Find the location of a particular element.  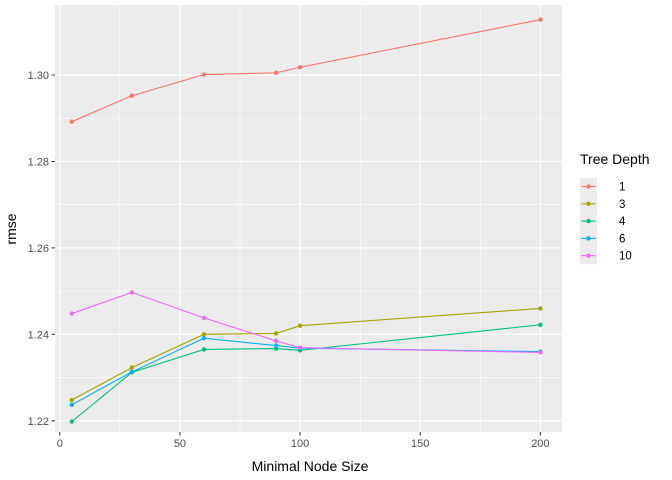

y-tick-label: 1.24 is located at coordinates (38, 335).